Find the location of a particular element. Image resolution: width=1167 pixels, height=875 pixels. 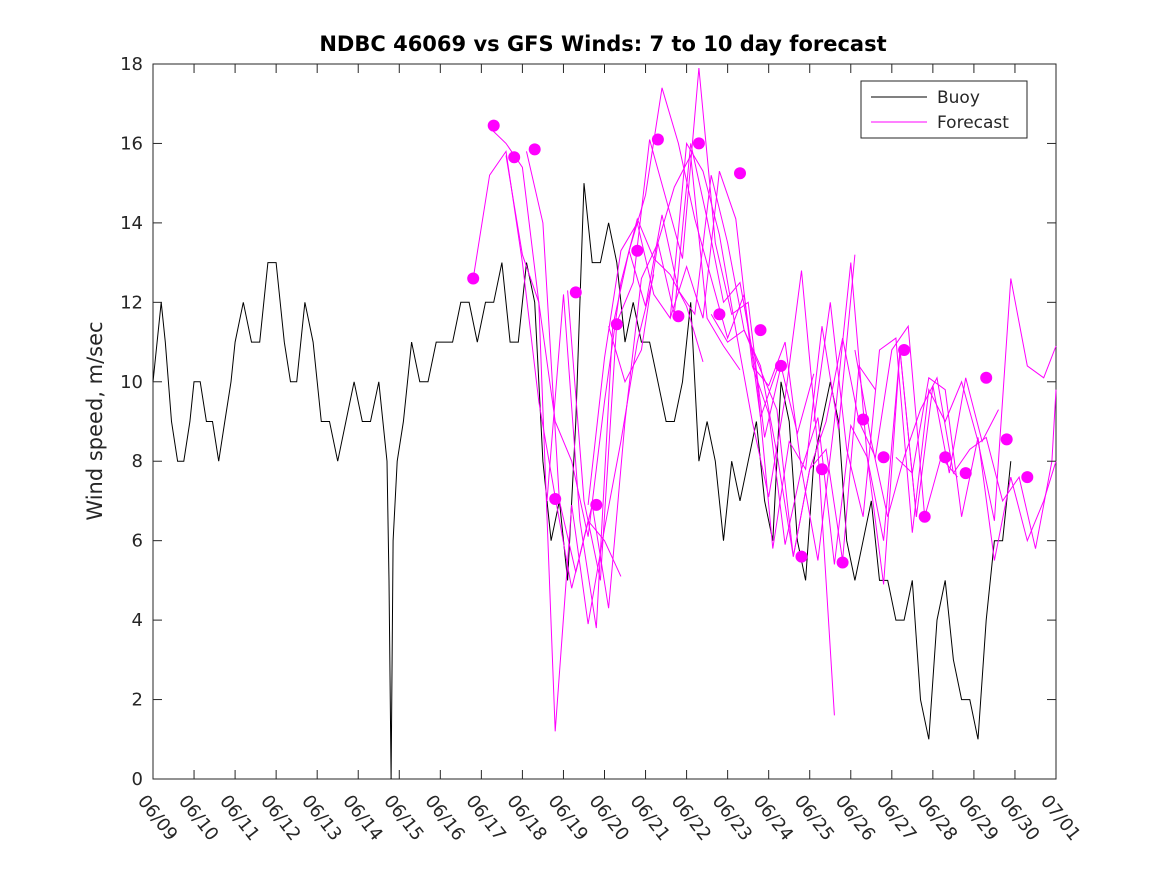

x-tick-label: 06/22 is located at coordinates (691, 818).